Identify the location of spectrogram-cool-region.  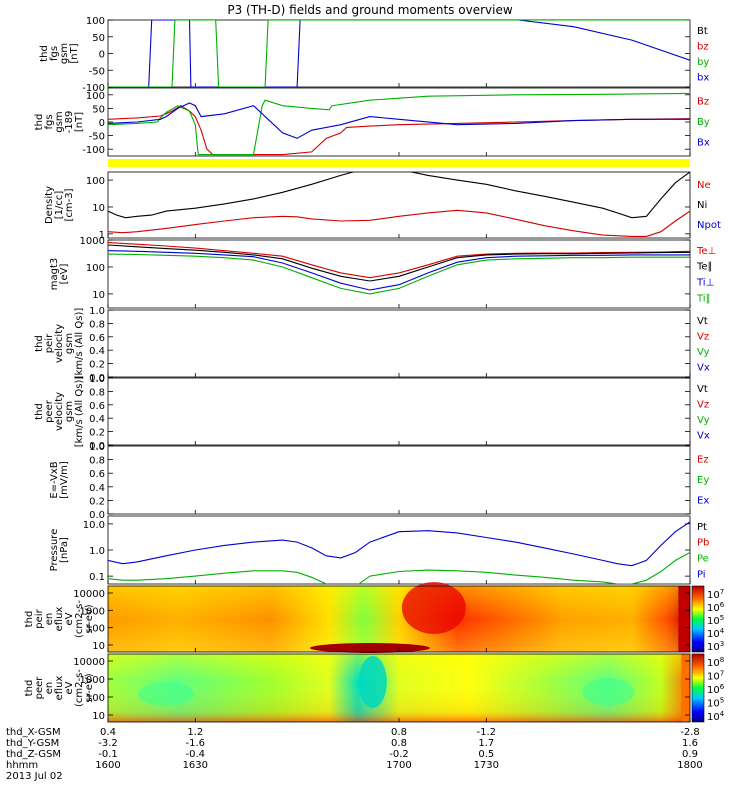
(372, 682).